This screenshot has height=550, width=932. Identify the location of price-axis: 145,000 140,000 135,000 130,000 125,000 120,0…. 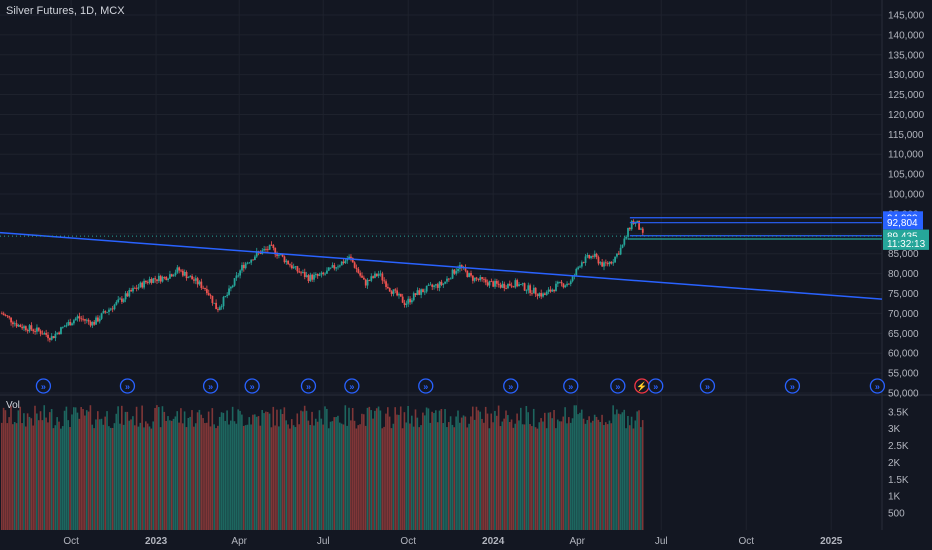
(906, 204).